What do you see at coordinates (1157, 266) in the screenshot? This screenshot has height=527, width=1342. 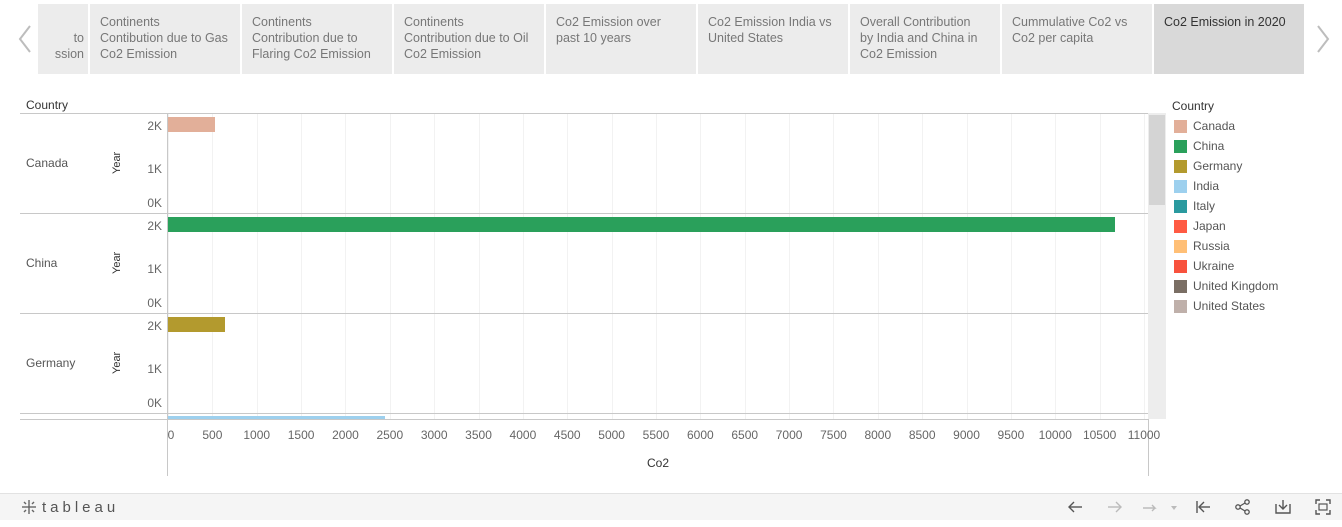 I see `vertical-scrollbar` at bounding box center [1157, 266].